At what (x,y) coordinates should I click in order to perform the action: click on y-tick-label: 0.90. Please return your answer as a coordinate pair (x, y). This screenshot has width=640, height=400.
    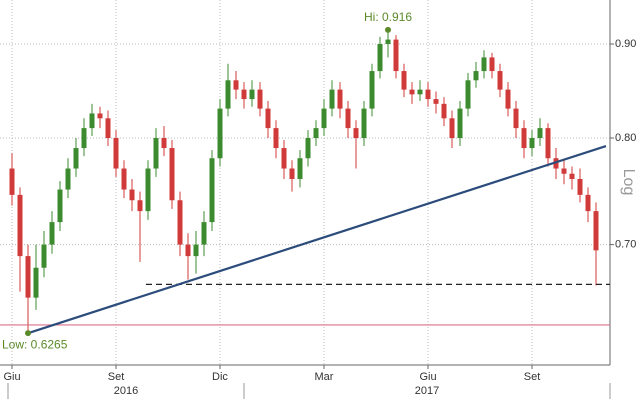
    Looking at the image, I should click on (625, 44).